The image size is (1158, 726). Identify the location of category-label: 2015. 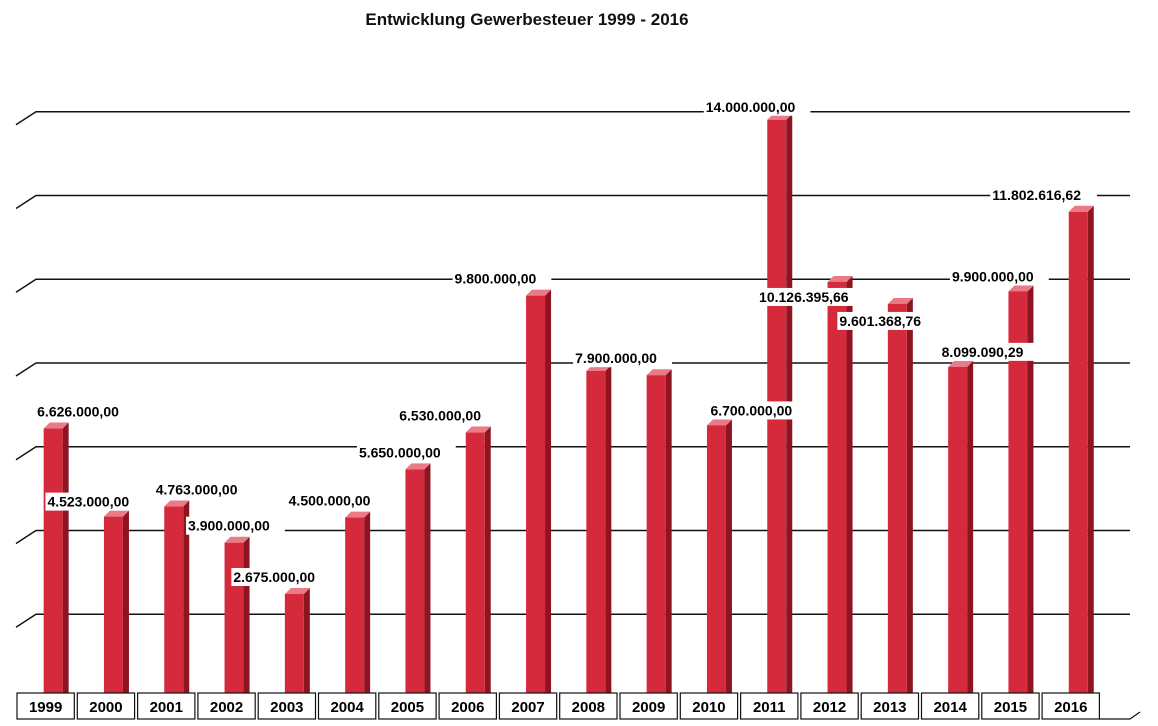
(1010, 707).